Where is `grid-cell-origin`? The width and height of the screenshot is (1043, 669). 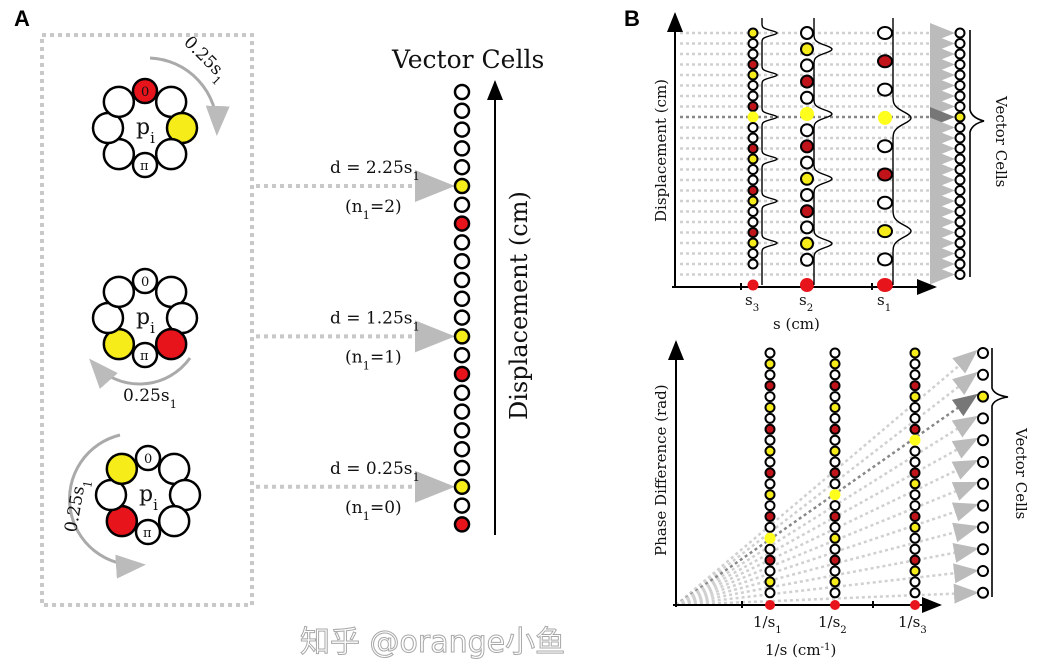 grid-cell-origin is located at coordinates (915, 605).